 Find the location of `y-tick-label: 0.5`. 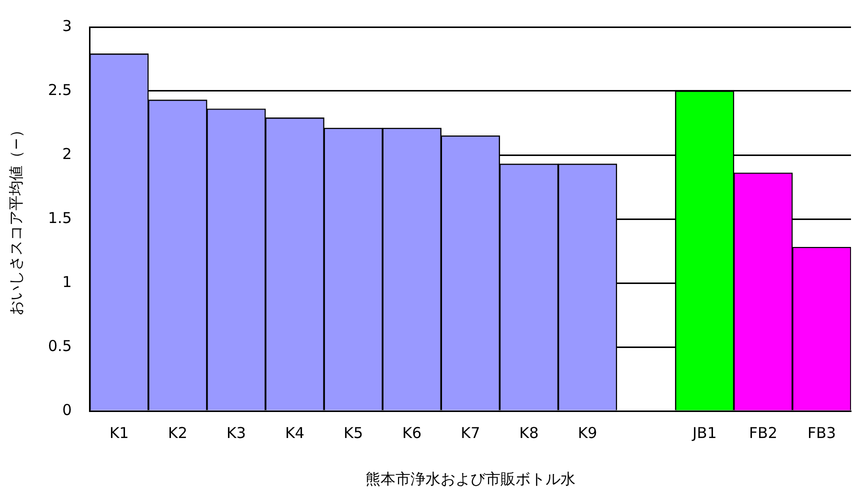

y-tick-label: 0.5 is located at coordinates (60, 345).